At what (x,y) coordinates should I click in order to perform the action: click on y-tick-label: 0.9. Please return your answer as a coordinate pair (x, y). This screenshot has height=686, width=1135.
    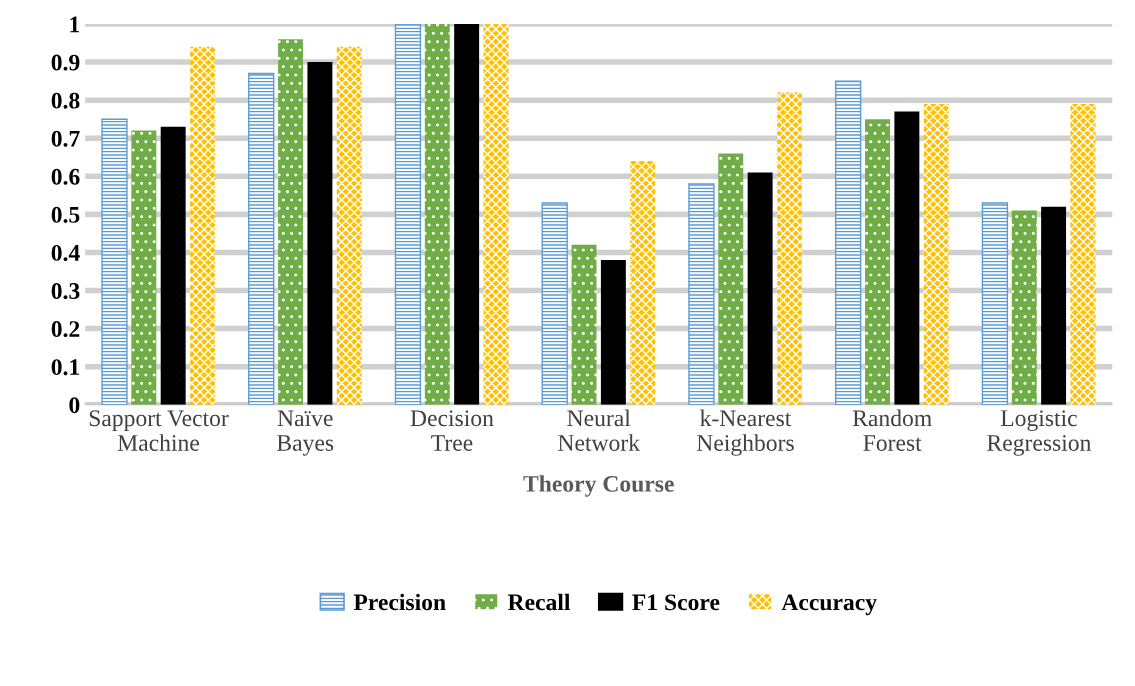
    Looking at the image, I should click on (65, 62).